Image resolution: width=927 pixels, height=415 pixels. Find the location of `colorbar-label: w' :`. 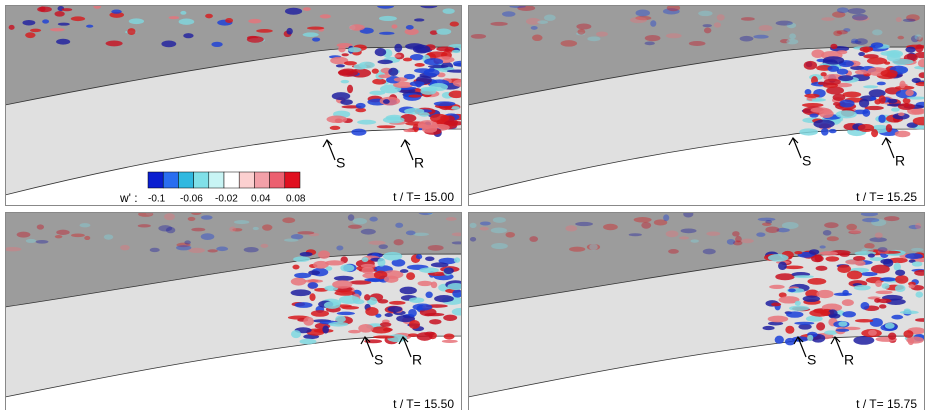

colorbar-label: w' : is located at coordinates (128, 198).